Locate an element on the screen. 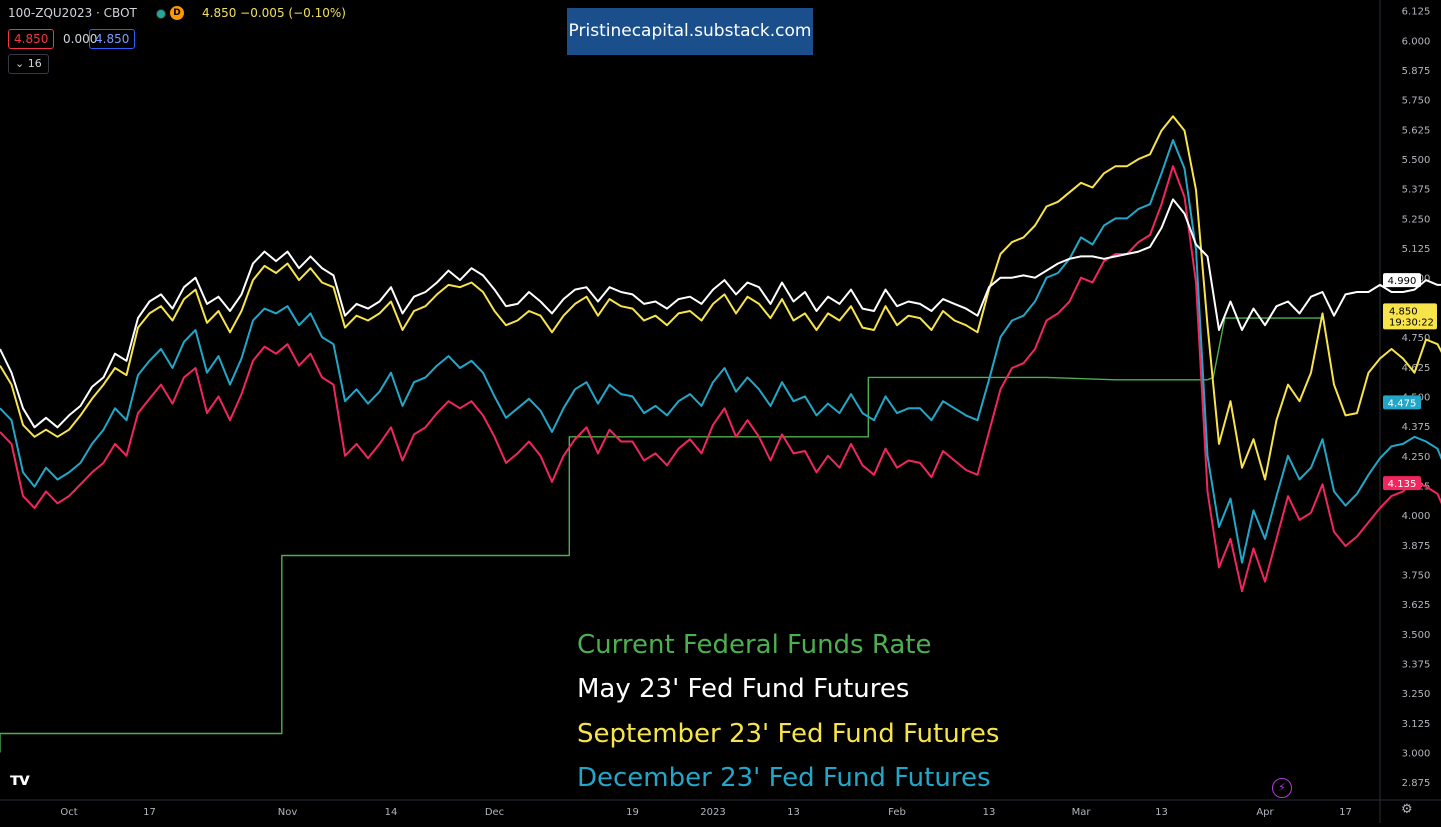 The image size is (1441, 827). x-tick-label: 19 is located at coordinates (632, 812).